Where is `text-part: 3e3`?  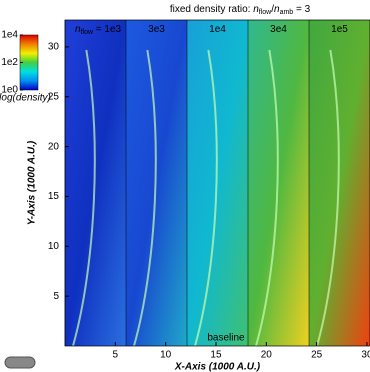
text-part: 3e3 is located at coordinates (156, 29).